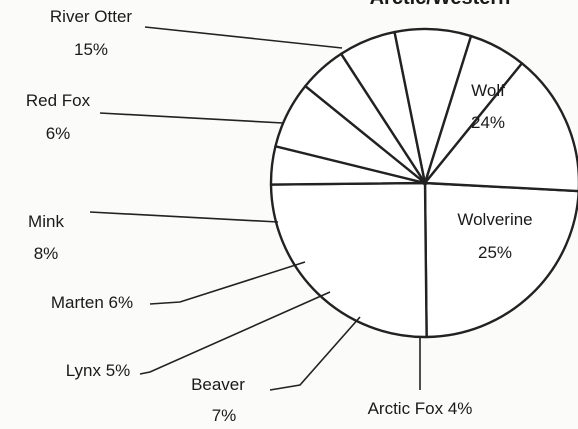 The width and height of the screenshot is (578, 429). Describe the element at coordinates (227, 283) in the screenshot. I see `leader-line-marten` at that location.